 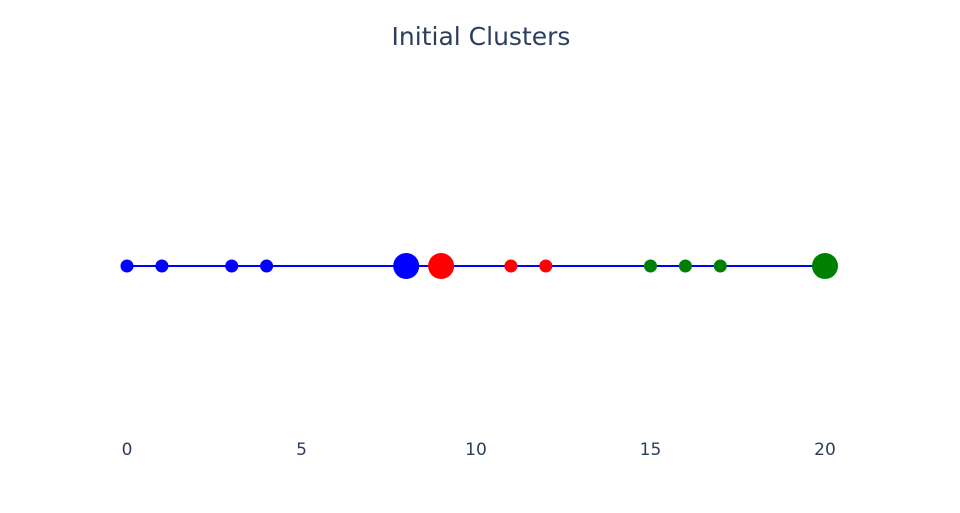 What do you see at coordinates (476, 450) in the screenshot?
I see `x-tick-label: 10` at bounding box center [476, 450].